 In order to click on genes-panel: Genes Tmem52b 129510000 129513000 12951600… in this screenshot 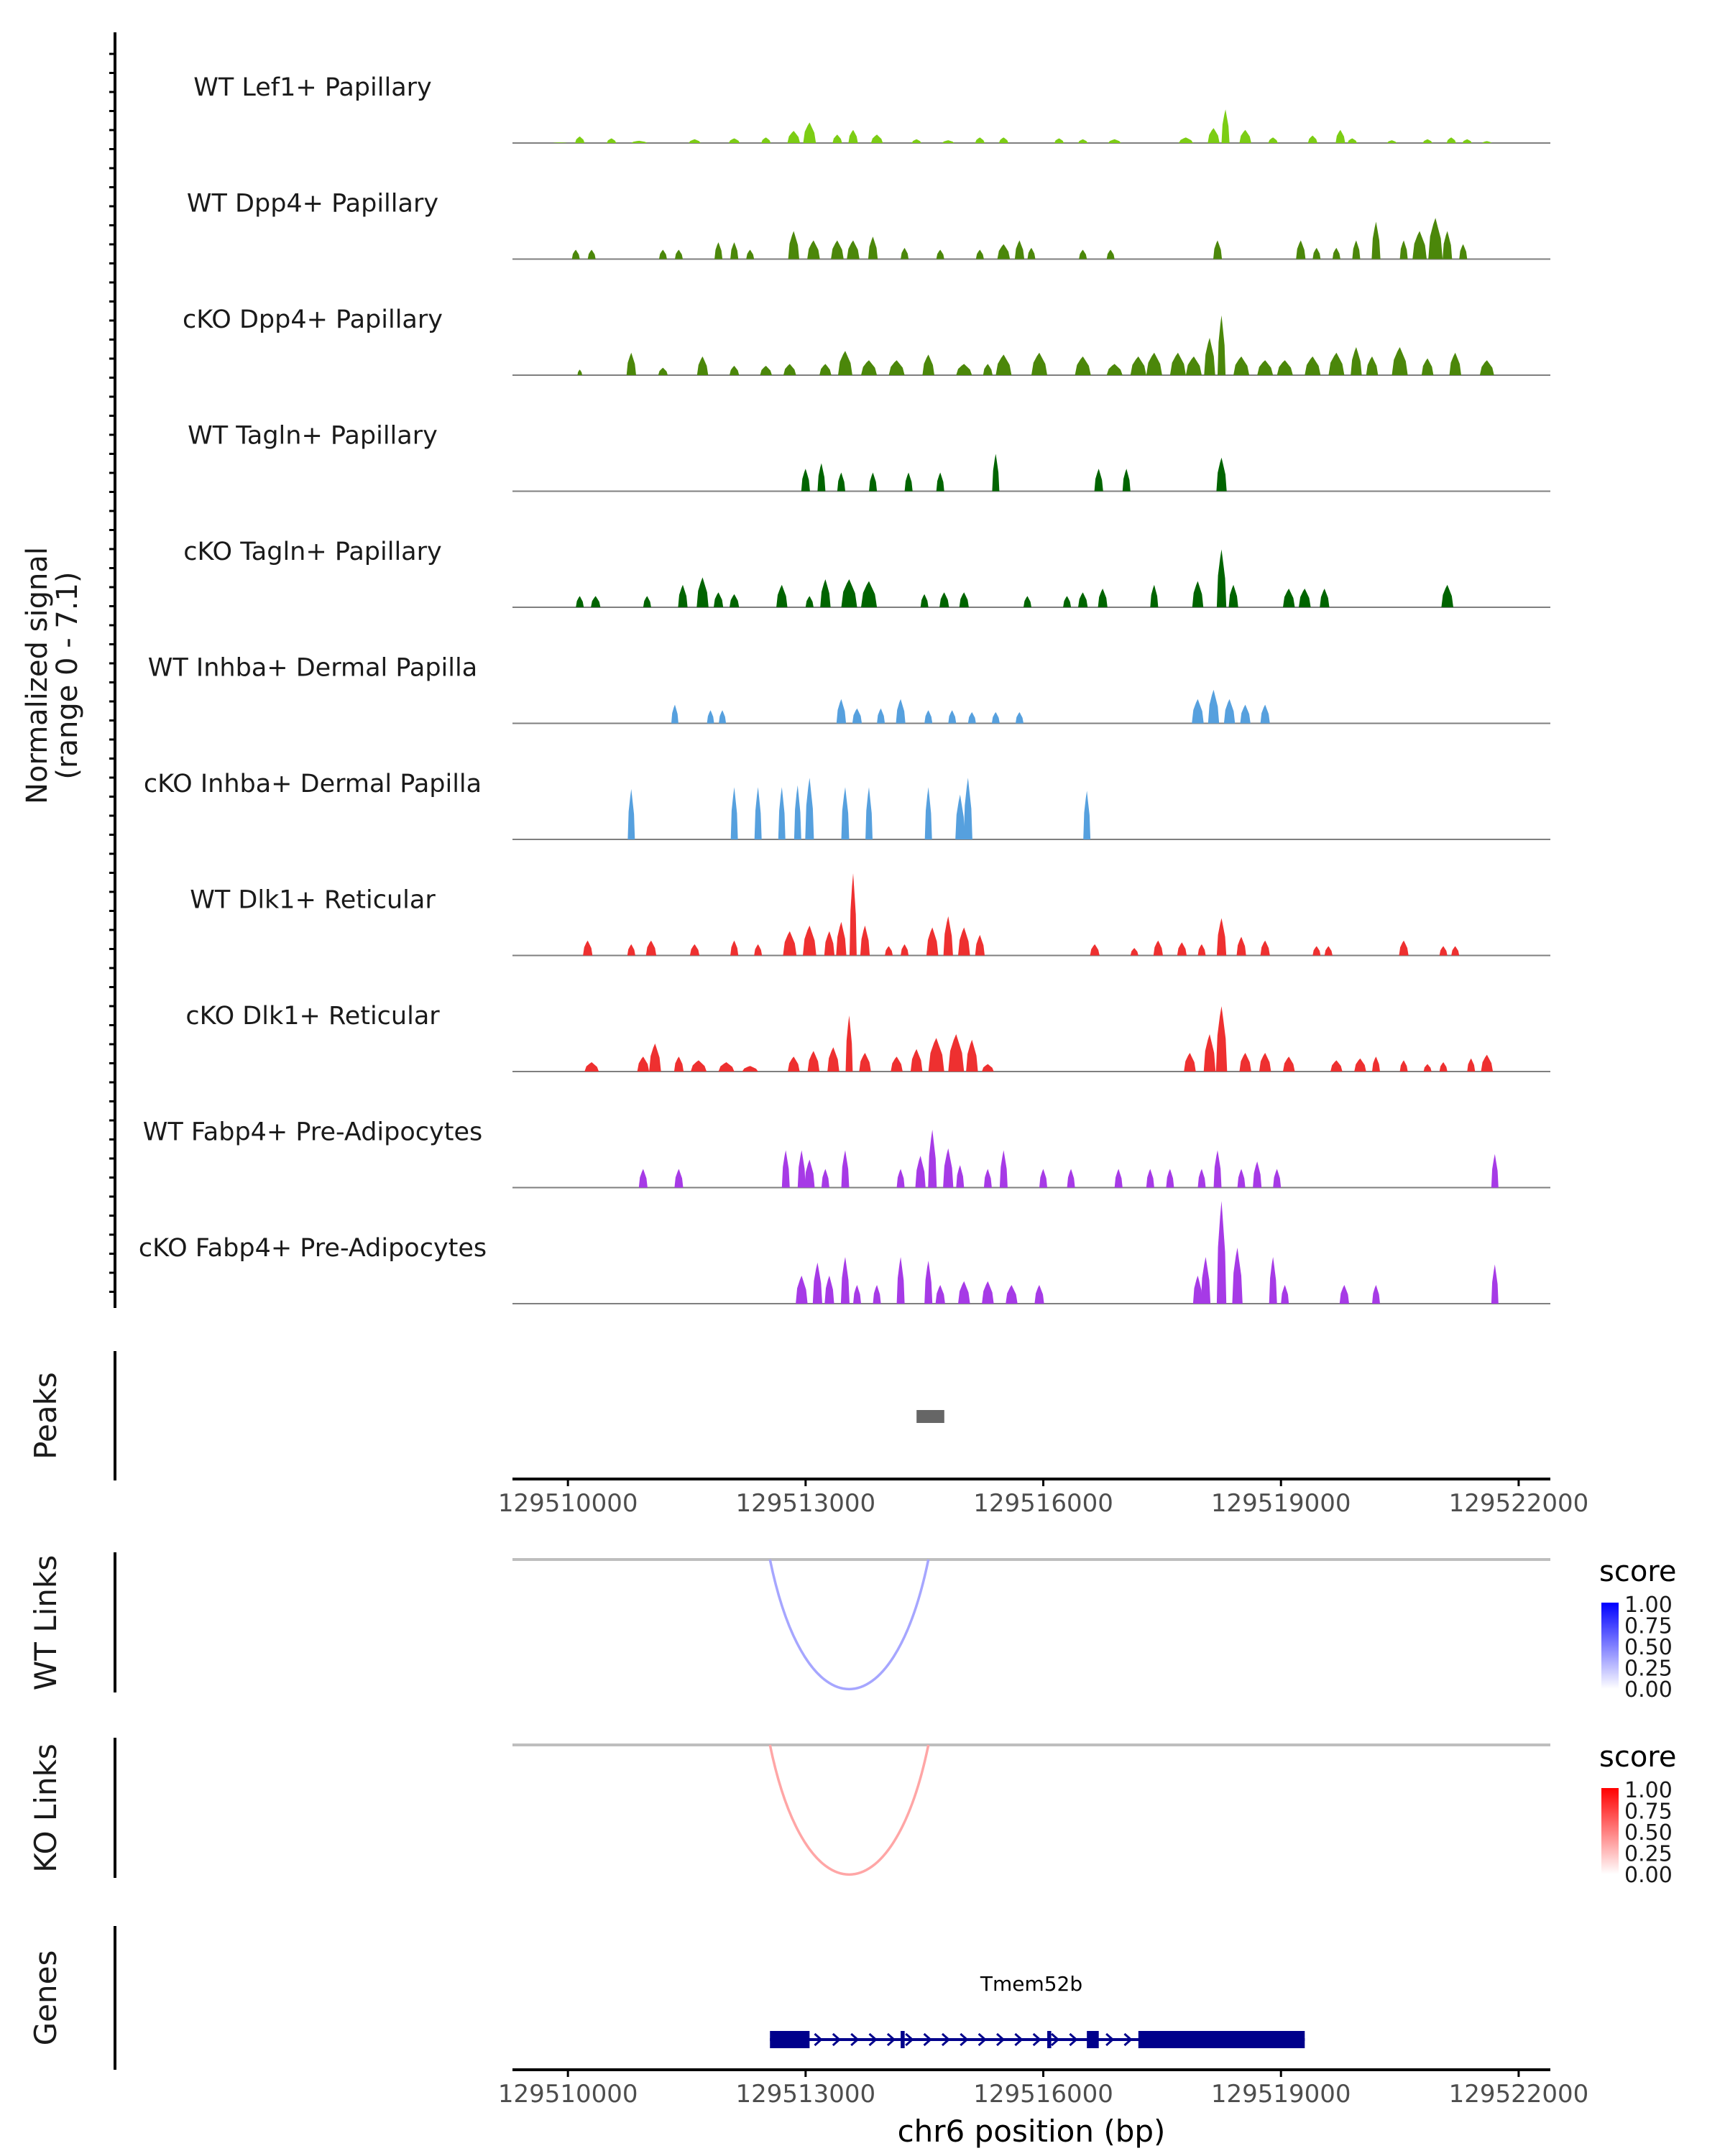, I will do `click(808, 2038)`.